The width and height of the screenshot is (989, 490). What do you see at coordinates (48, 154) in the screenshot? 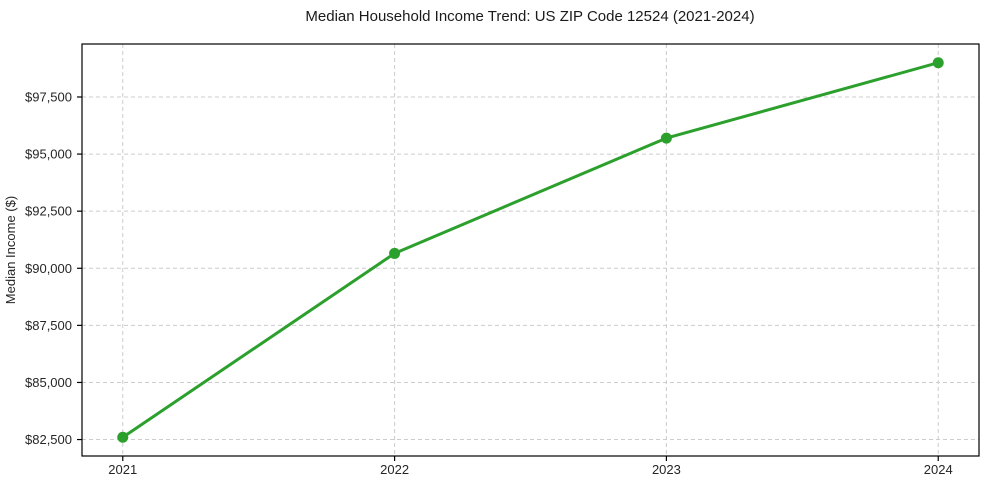
I see `y-tick-label: $95,000` at bounding box center [48, 154].